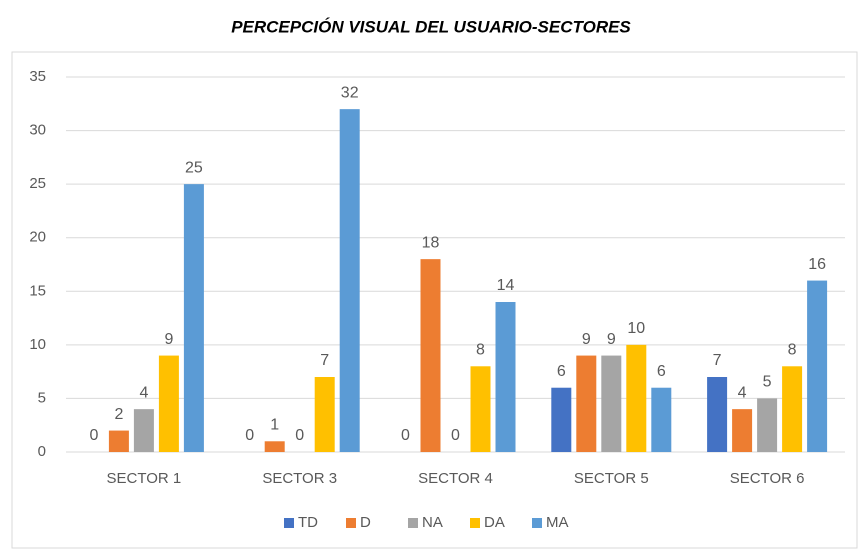 This screenshot has height=551, width=863. Describe the element at coordinates (432, 522) in the screenshot. I see `legend-label: NA` at that location.